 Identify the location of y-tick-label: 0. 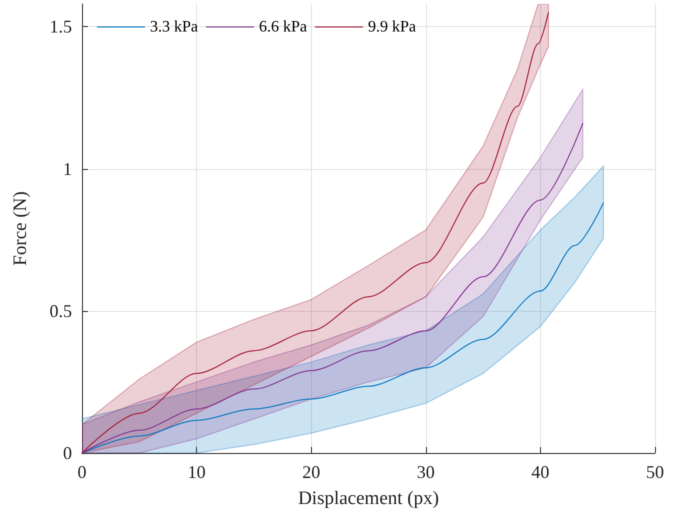
(67, 453).